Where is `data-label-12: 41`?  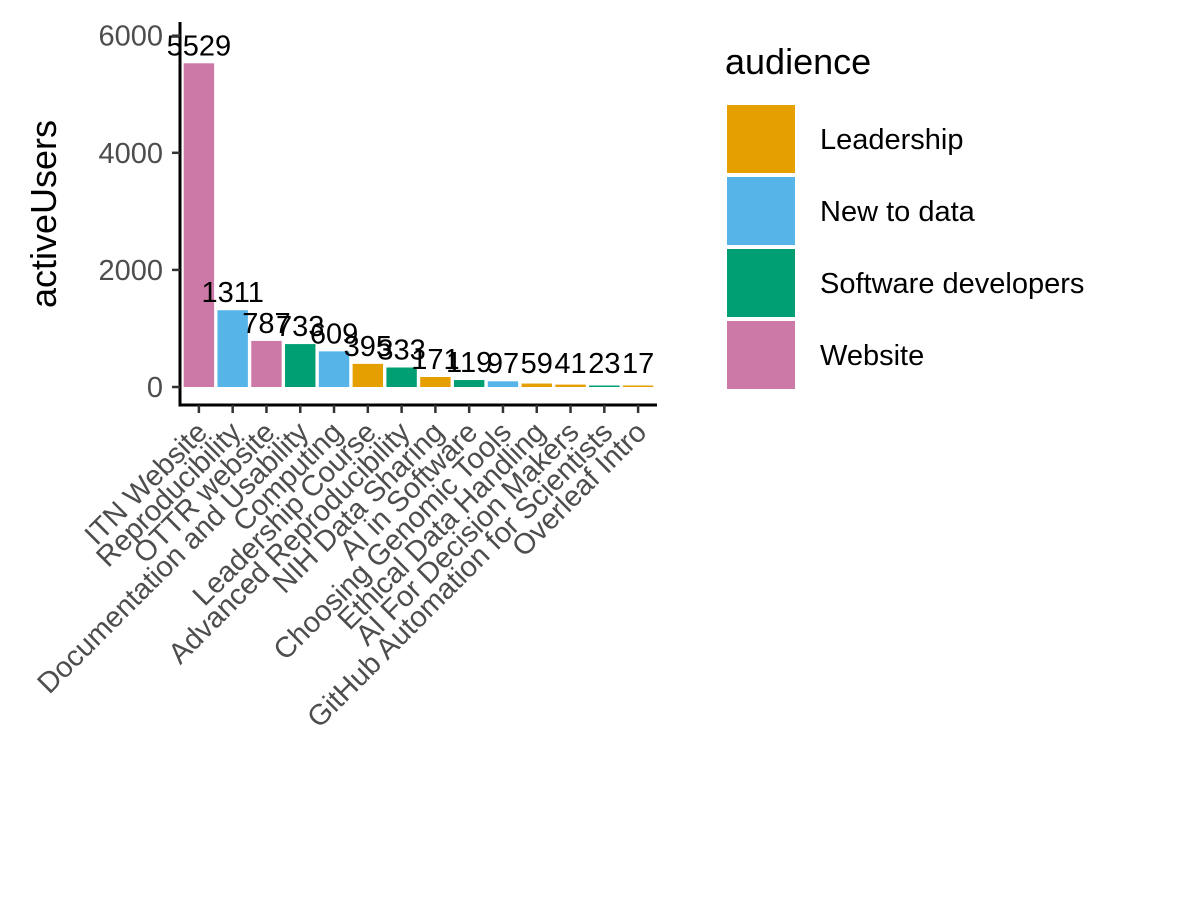
data-label-12: 41 is located at coordinates (570, 364).